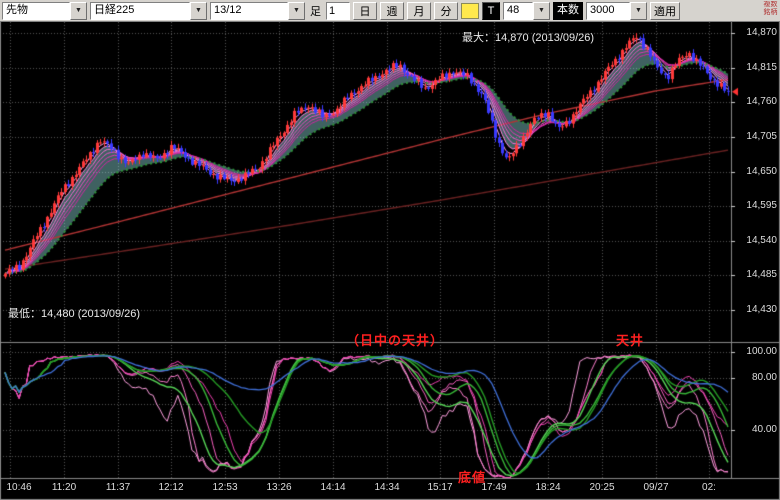 This screenshot has width=780, height=500. What do you see at coordinates (665, 10) in the screenshot?
I see `apply-button: 適用` at bounding box center [665, 10].